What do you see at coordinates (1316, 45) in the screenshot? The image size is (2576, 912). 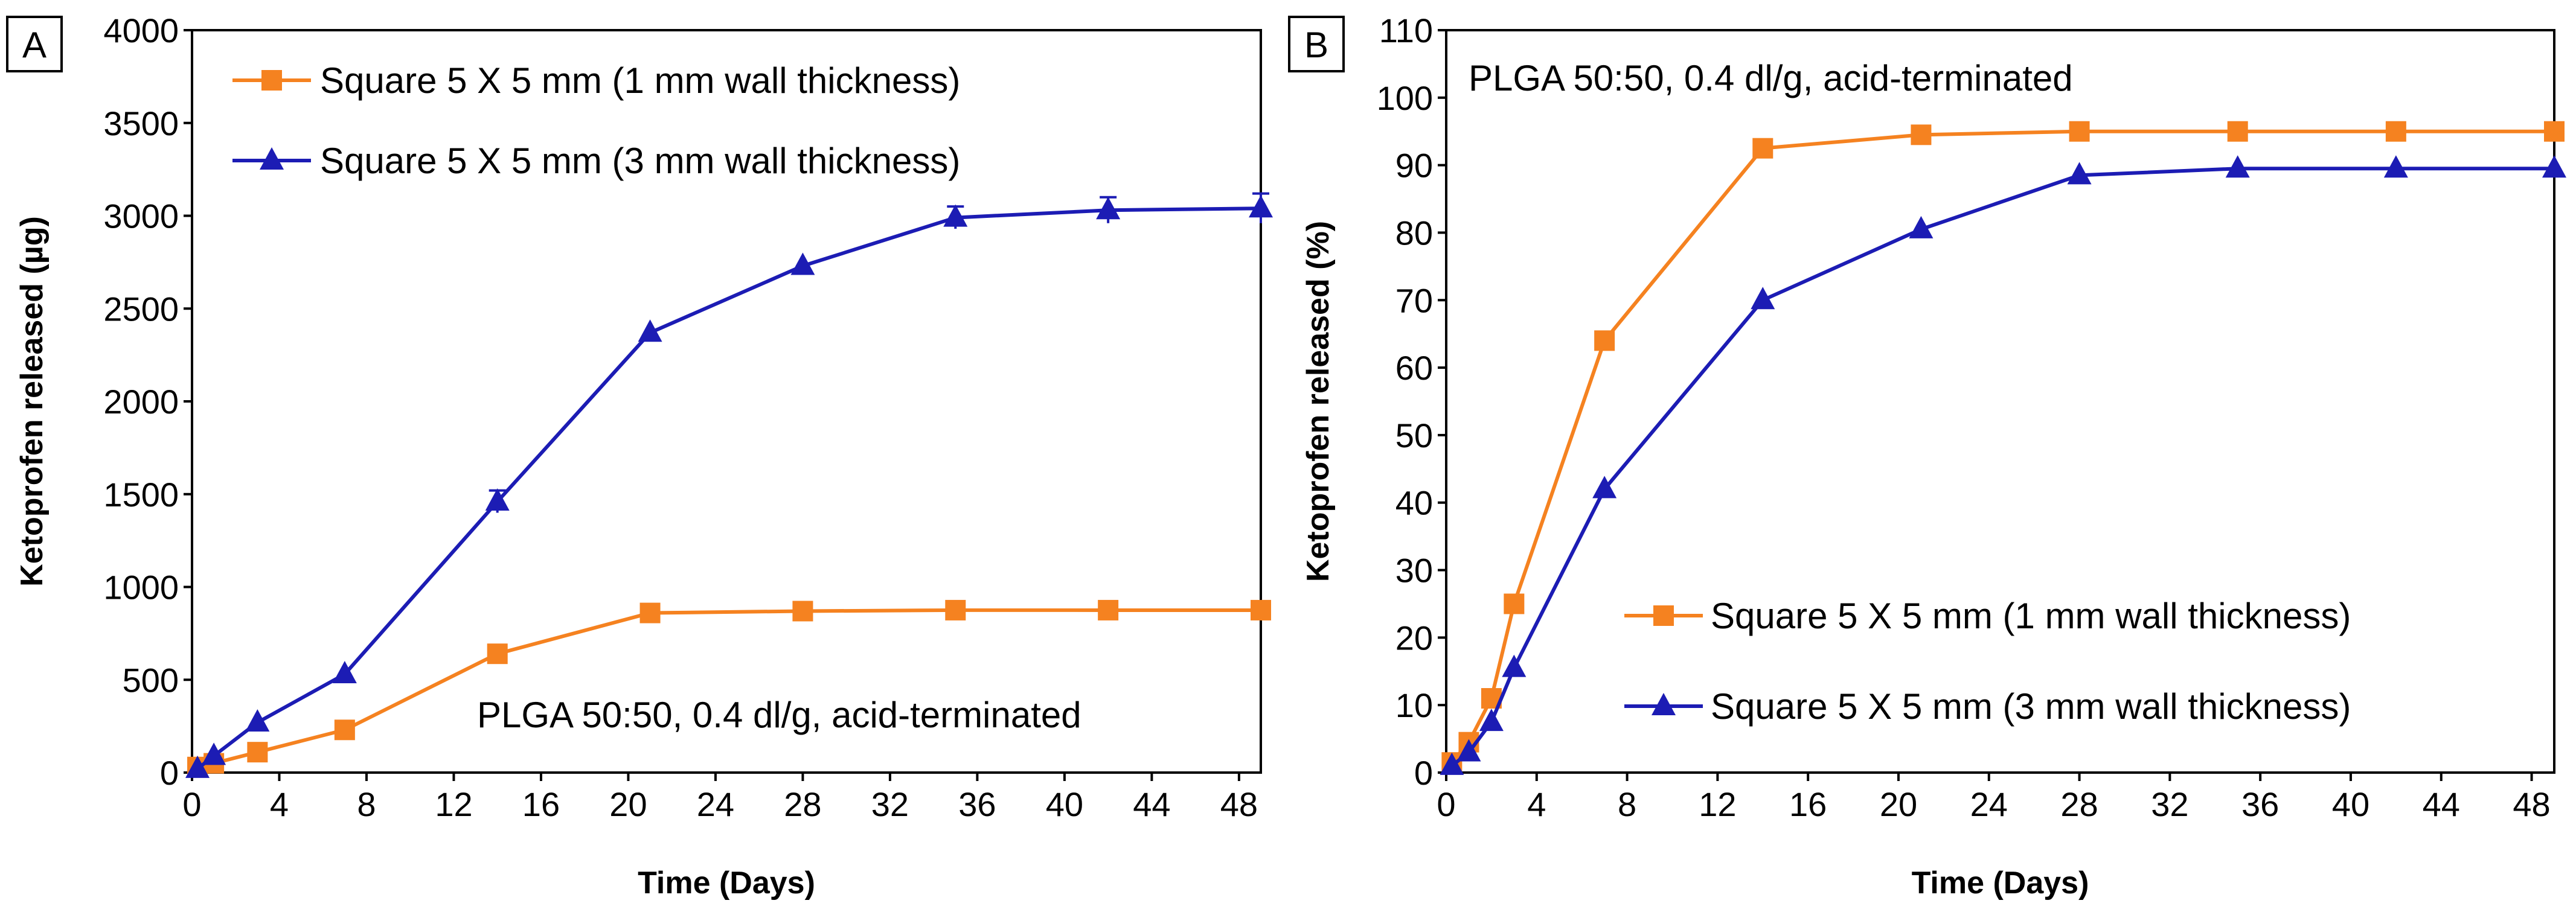 I see `panel-label: B` at bounding box center [1316, 45].